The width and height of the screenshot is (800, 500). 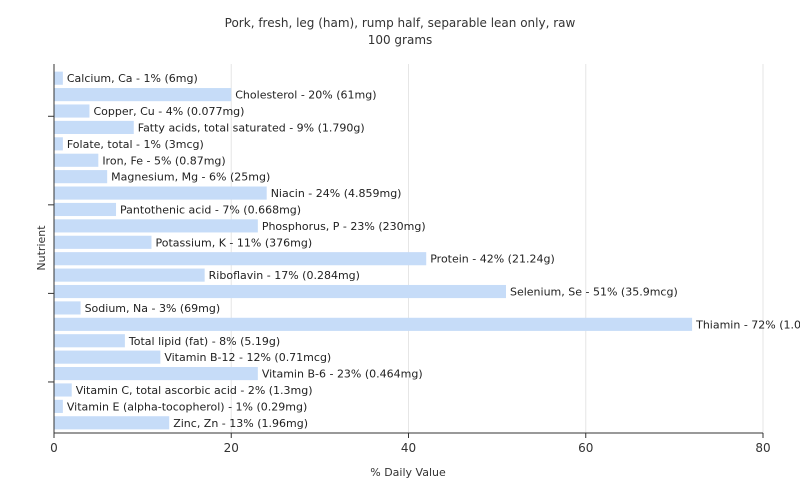 I want to click on bar-label: Iron, Fe - 5% (0.87mg), so click(x=163, y=160).